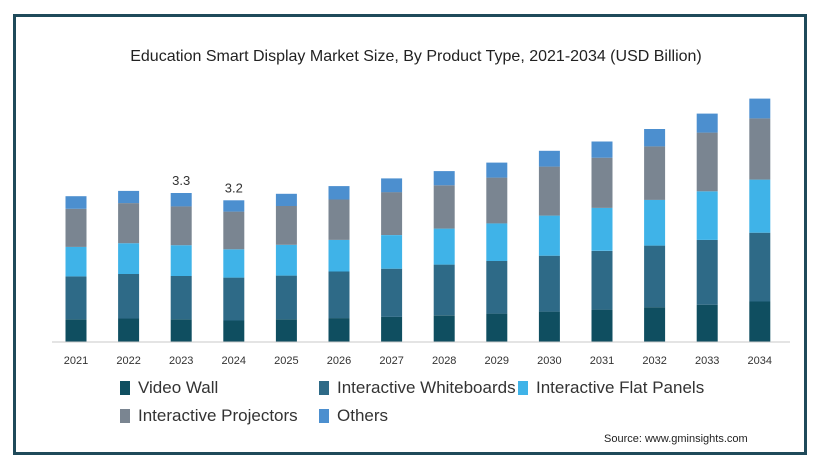 This screenshot has width=832, height=471. I want to click on legend-label: Interactive Projectors, so click(218, 415).